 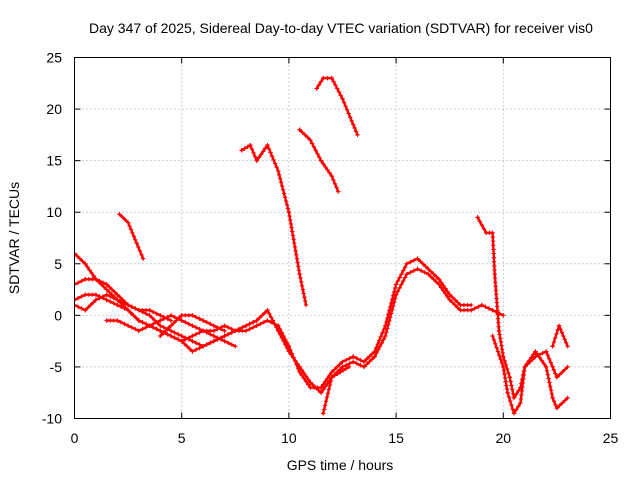 What do you see at coordinates (182, 438) in the screenshot?
I see `x-tick-label: 5` at bounding box center [182, 438].